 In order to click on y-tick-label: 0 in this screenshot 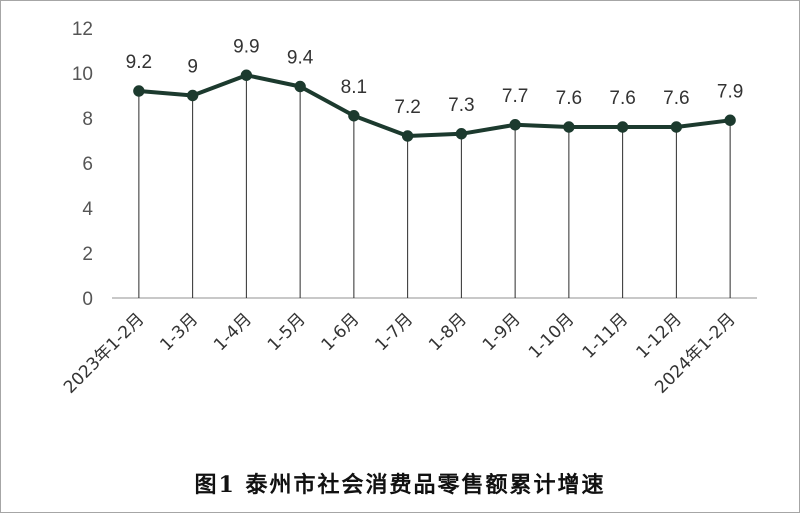, I will do `click(87, 299)`.